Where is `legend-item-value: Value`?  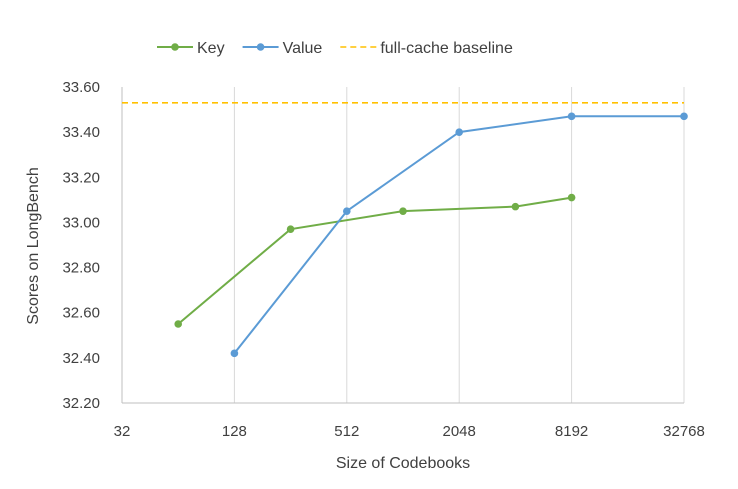
legend-item-value: Value is located at coordinates (282, 48).